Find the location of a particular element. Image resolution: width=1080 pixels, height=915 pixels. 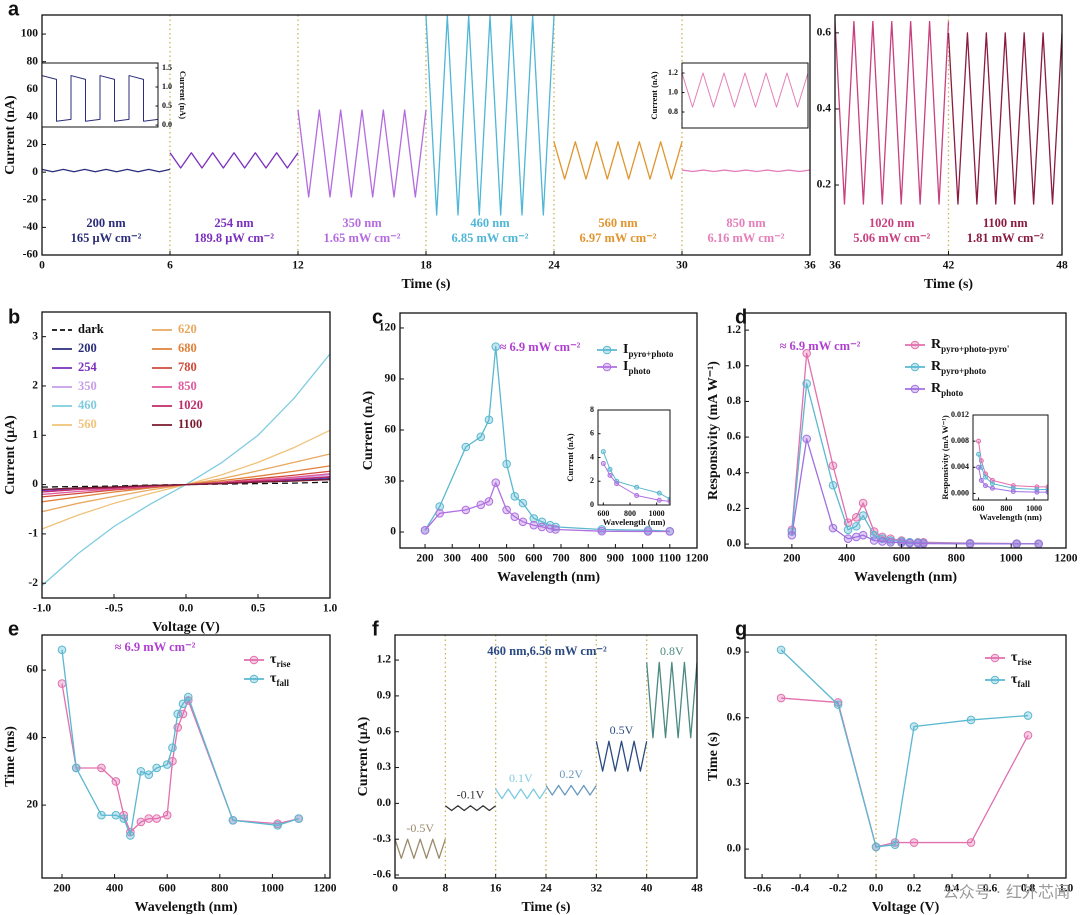

y-tick-label: 8 is located at coordinates (592, 409).